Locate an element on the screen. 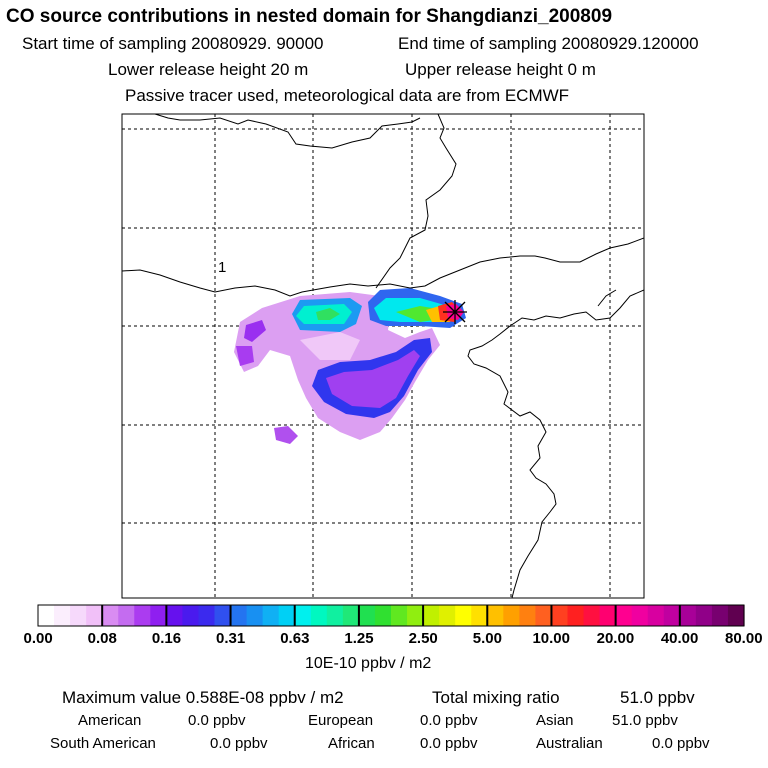 This screenshot has width=768, height=768. colorbar is located at coordinates (391, 615).